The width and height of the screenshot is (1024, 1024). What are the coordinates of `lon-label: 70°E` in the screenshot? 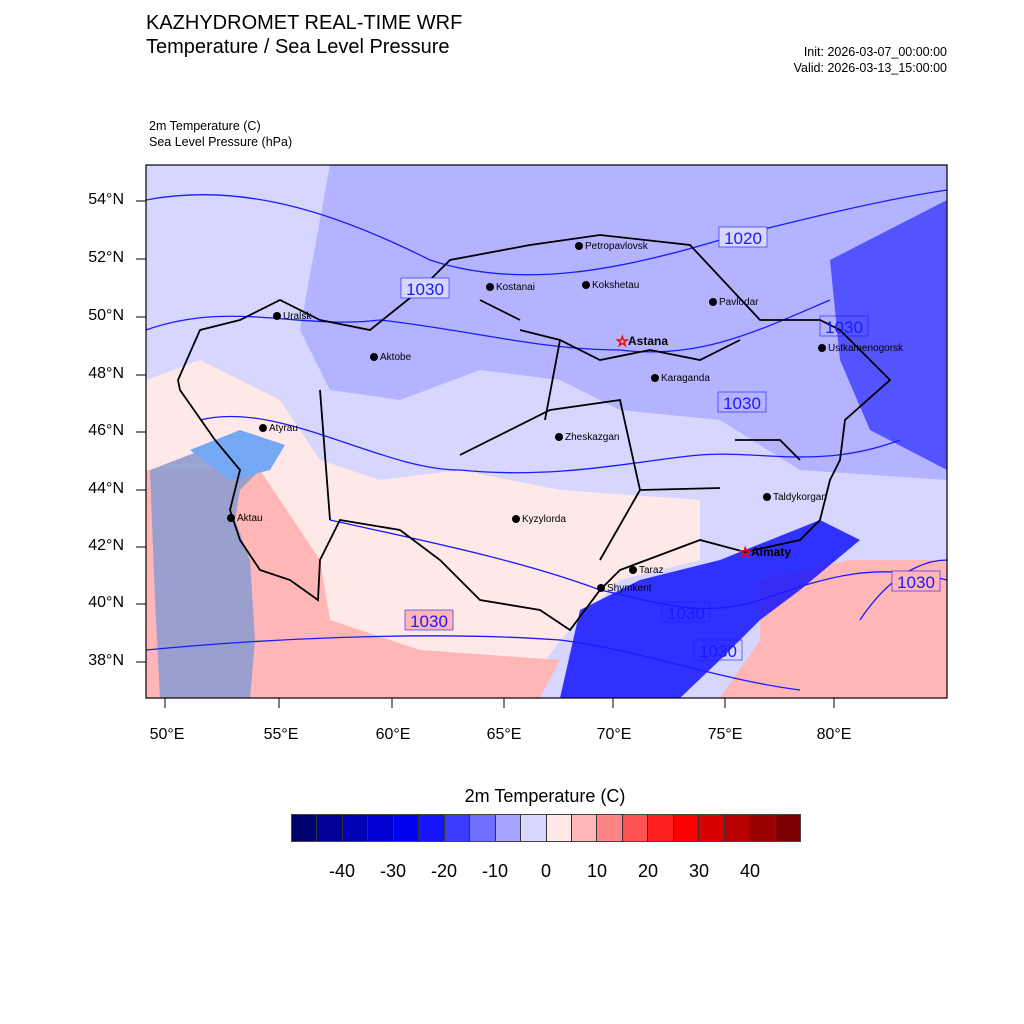 It's located at (614, 734).